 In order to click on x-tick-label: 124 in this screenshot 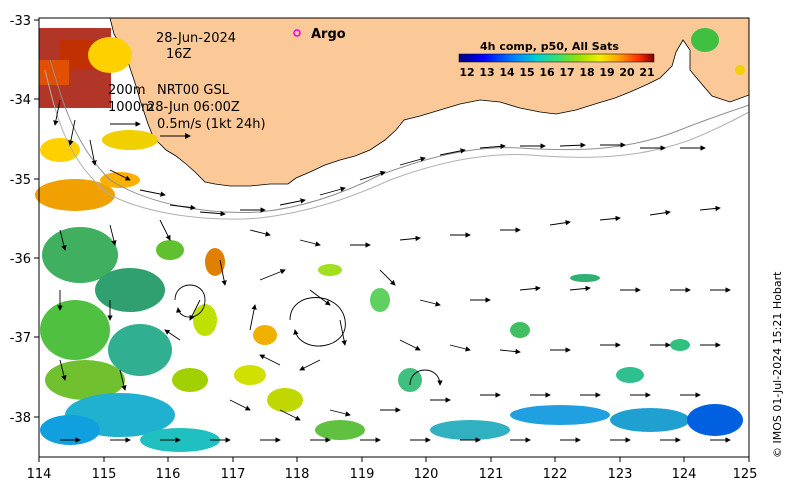, I will do `click(684, 474)`.